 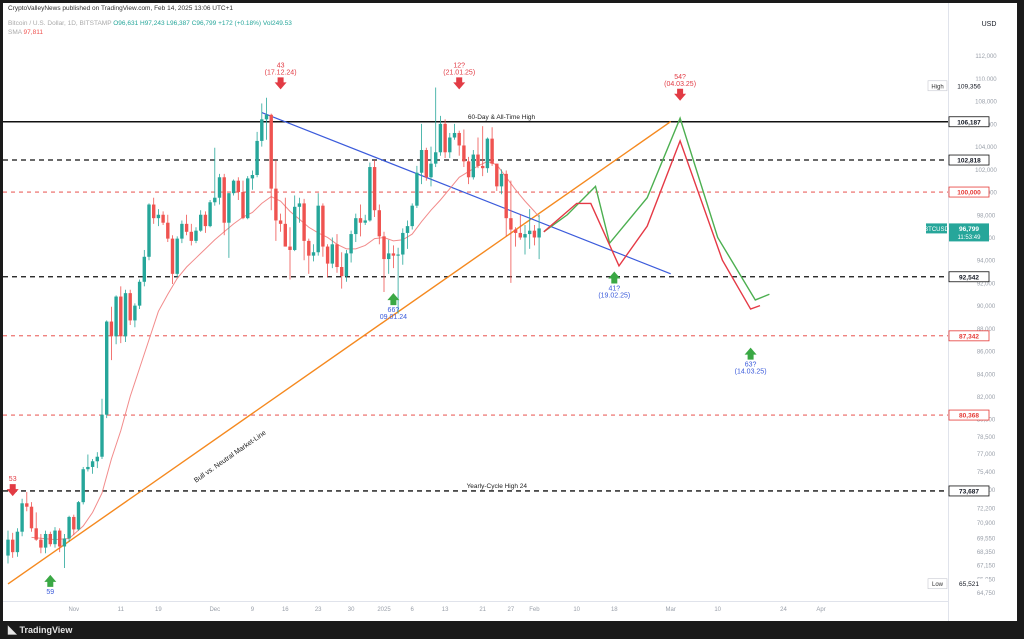 I want to click on footer-bar, so click(x=512, y=630).